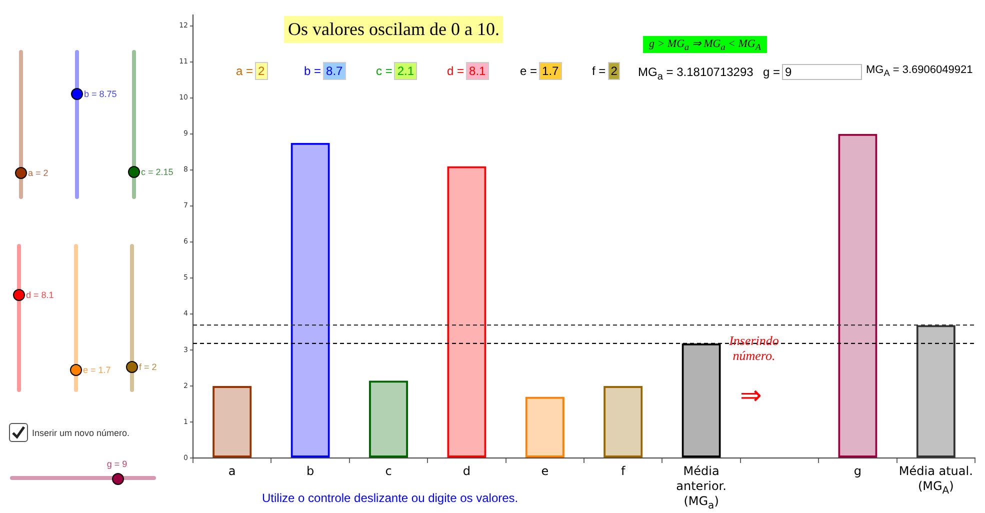 The height and width of the screenshot is (513, 985). What do you see at coordinates (390, 498) in the screenshot?
I see `text: Utilize o controle deslizante ou digite os valores.` at bounding box center [390, 498].